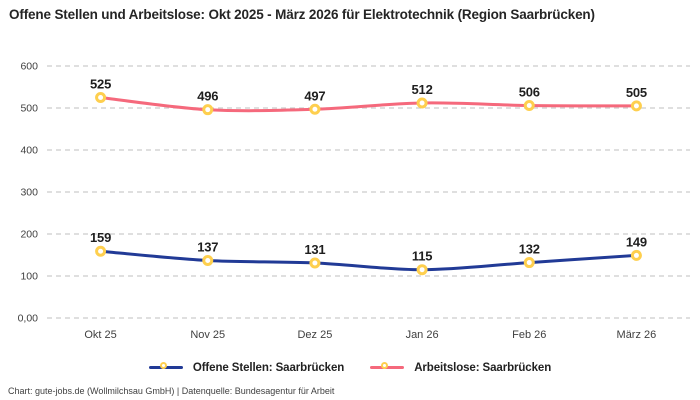 Image resolution: width=700 pixels, height=400 pixels. Describe the element at coordinates (207, 96) in the screenshot. I see `data-label: 496` at that location.